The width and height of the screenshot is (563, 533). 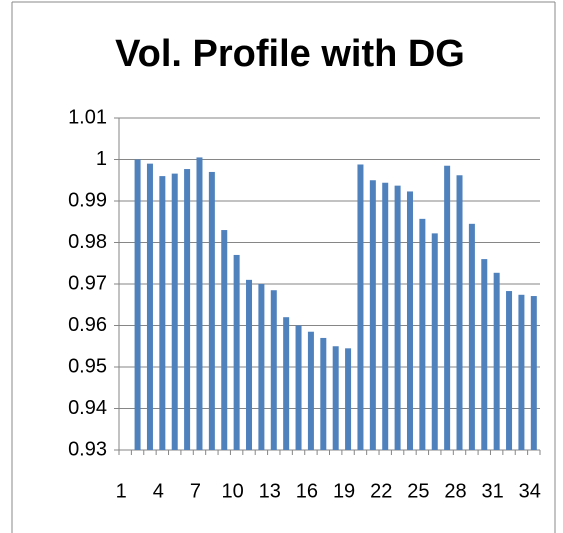 I want to click on y-tick-label: 1, so click(x=101, y=159).